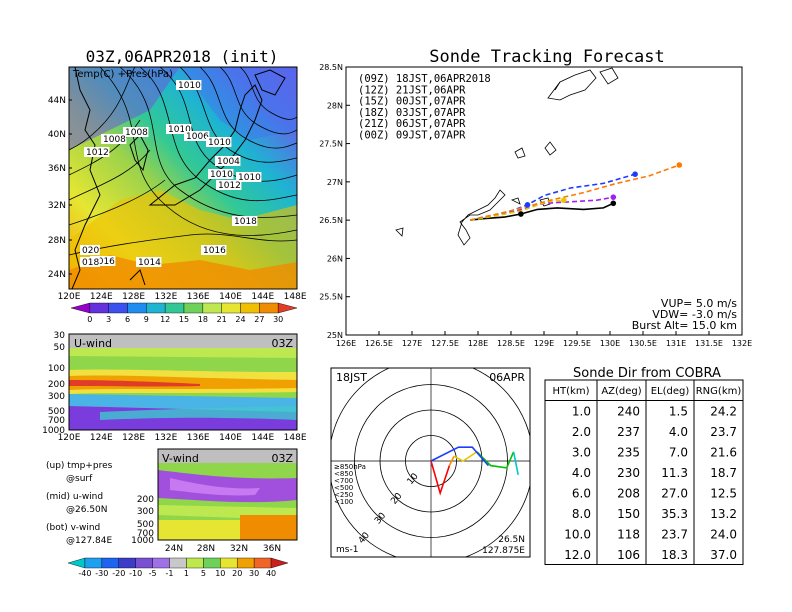  What do you see at coordinates (723, 412) in the screenshot?
I see `table-cell: 24.2` at bounding box center [723, 412].